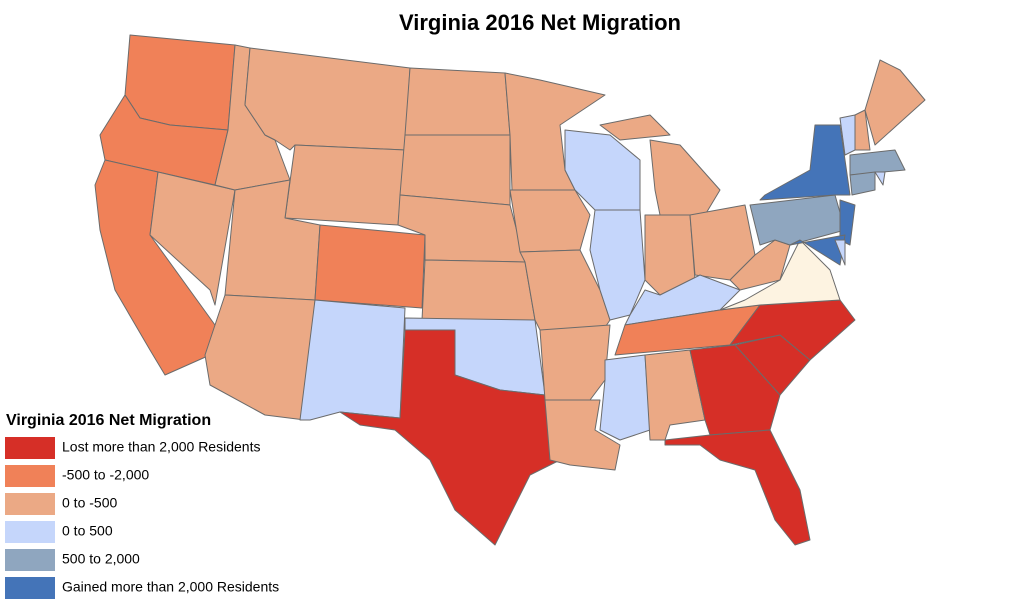  What do you see at coordinates (170, 587) in the screenshot?
I see `legend-label: Gained more than 2,000 Residents` at bounding box center [170, 587].